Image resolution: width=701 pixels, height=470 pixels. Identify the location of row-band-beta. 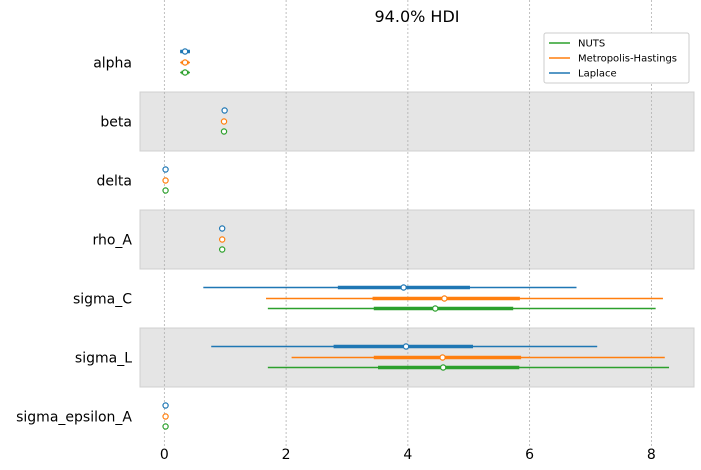
(417, 121).